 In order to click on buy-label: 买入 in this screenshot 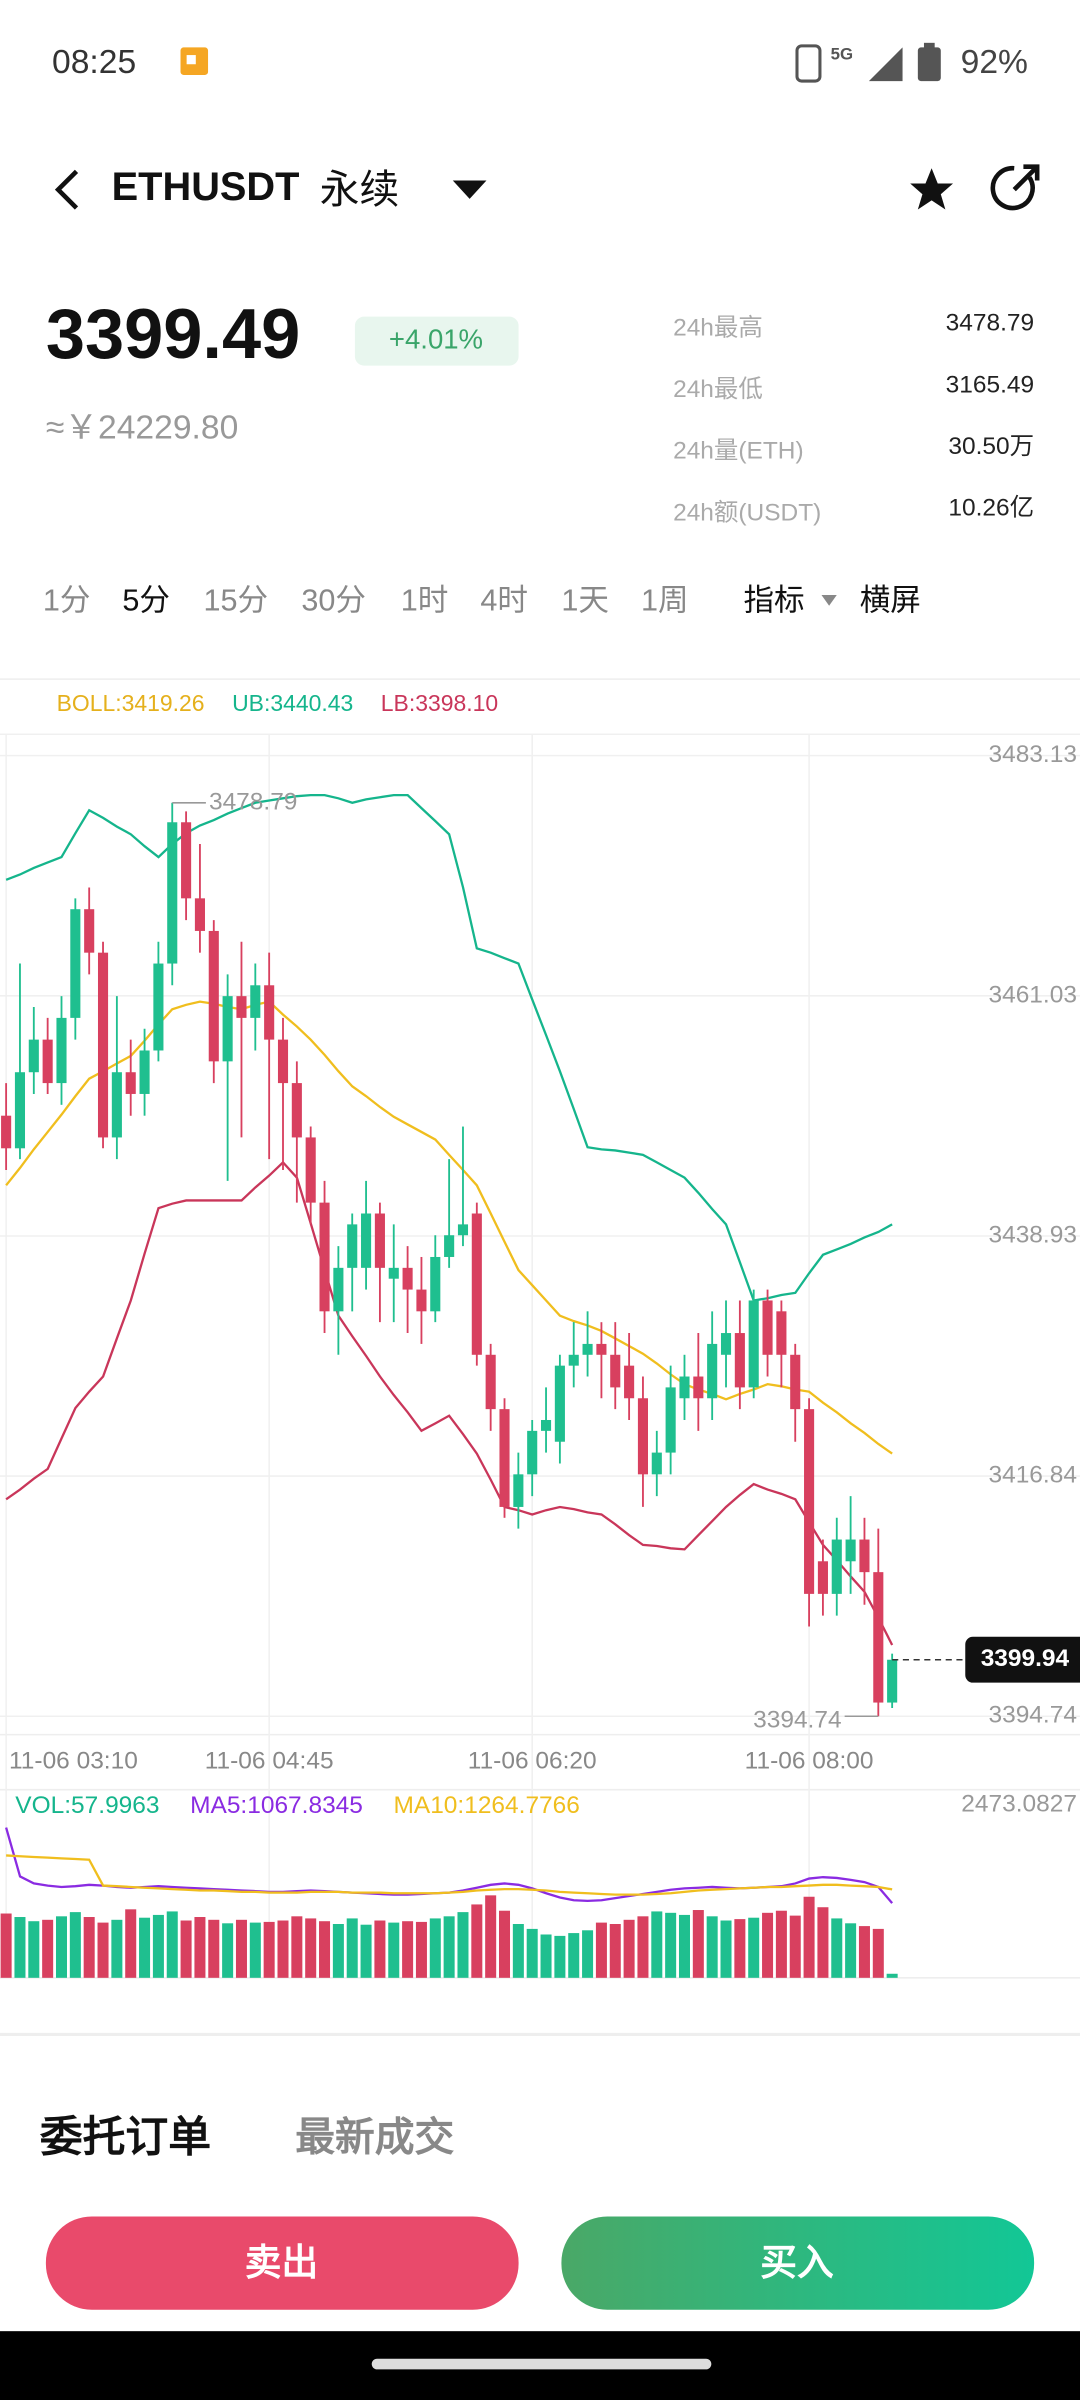, I will do `click(797, 2262)`.